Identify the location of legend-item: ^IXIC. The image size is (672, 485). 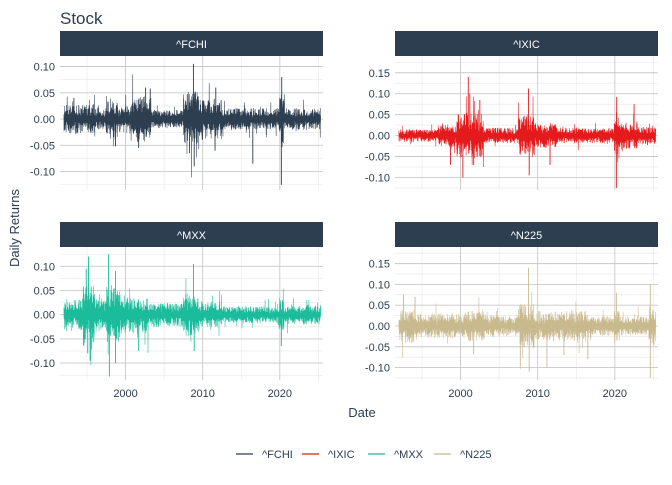
(328, 455).